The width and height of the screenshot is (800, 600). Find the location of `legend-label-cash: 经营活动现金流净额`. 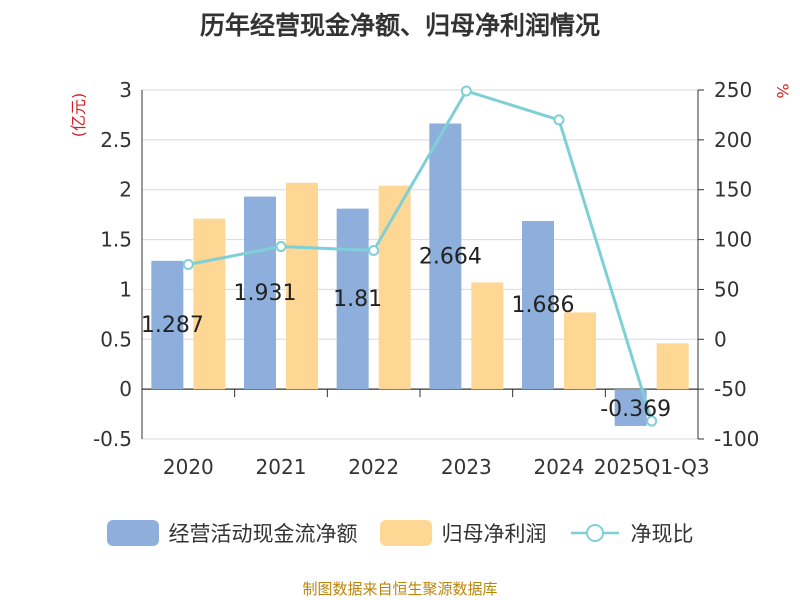

legend-label-cash: 经营活动现金流净额 is located at coordinates (263, 534).